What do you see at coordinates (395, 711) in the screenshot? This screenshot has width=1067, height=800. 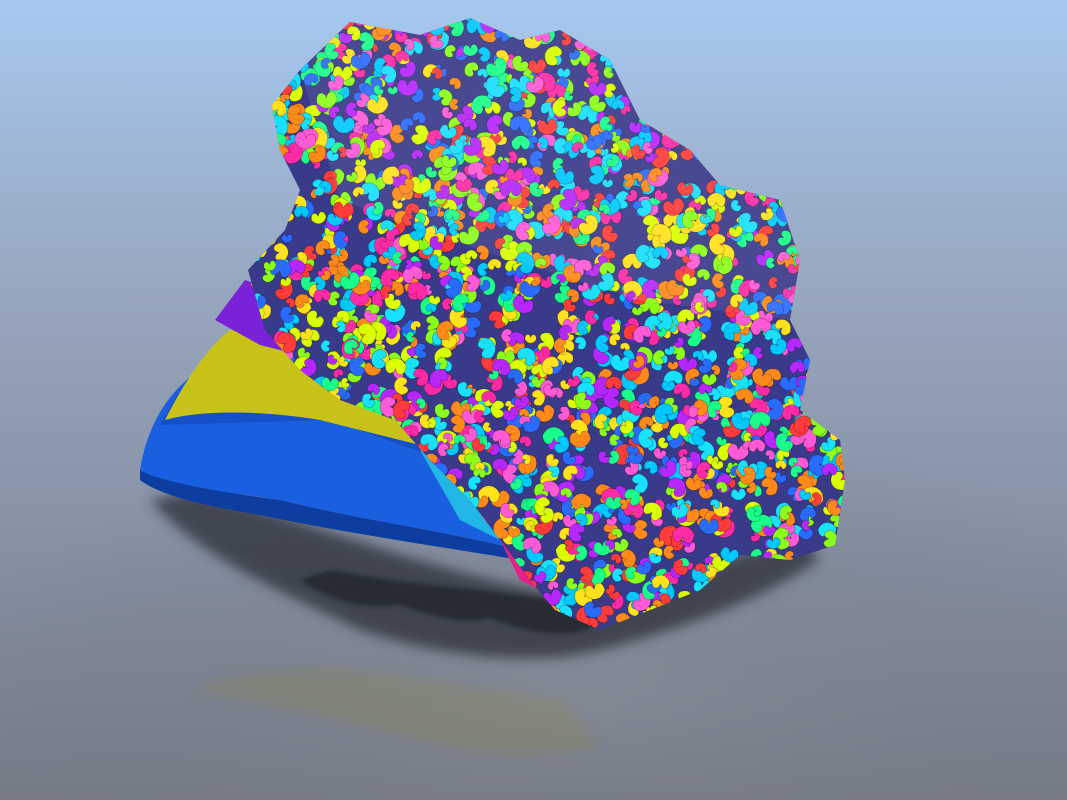 I see `floor-reflection` at bounding box center [395, 711].